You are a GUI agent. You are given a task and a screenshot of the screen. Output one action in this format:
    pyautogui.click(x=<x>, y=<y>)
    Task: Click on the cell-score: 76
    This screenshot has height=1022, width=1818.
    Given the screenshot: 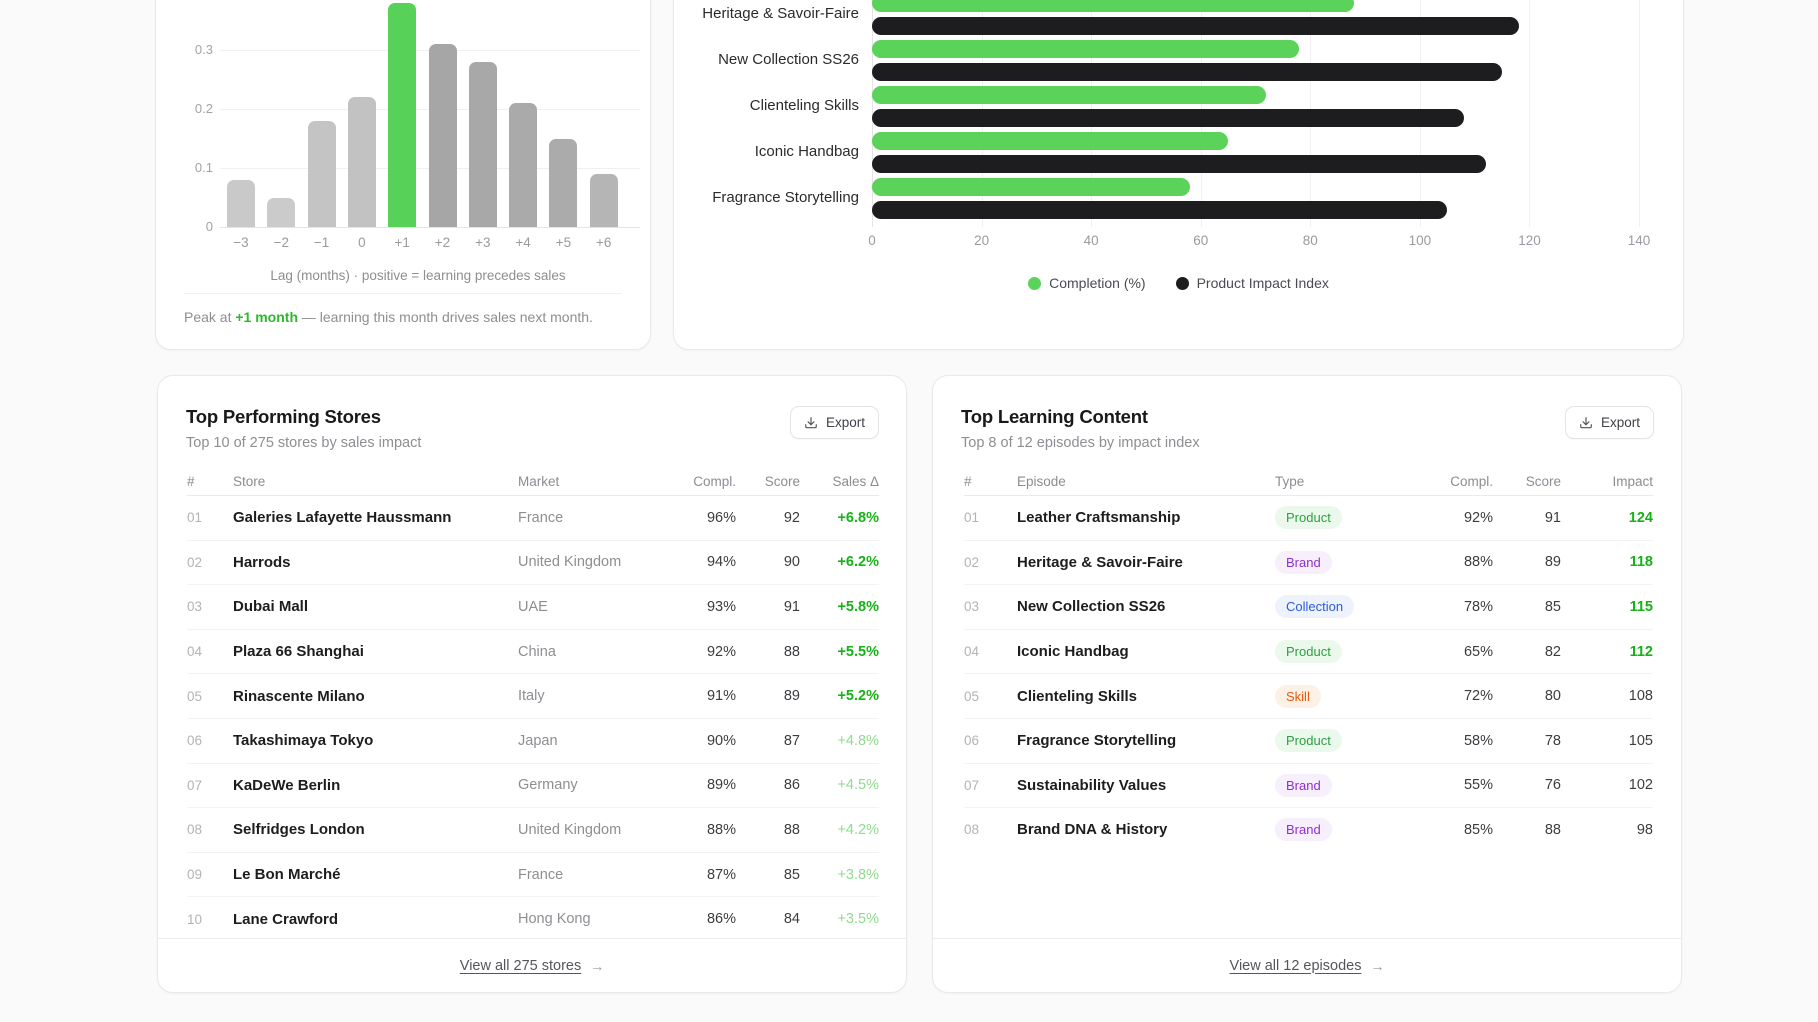 What is the action you would take?
    pyautogui.click(x=1552, y=785)
    